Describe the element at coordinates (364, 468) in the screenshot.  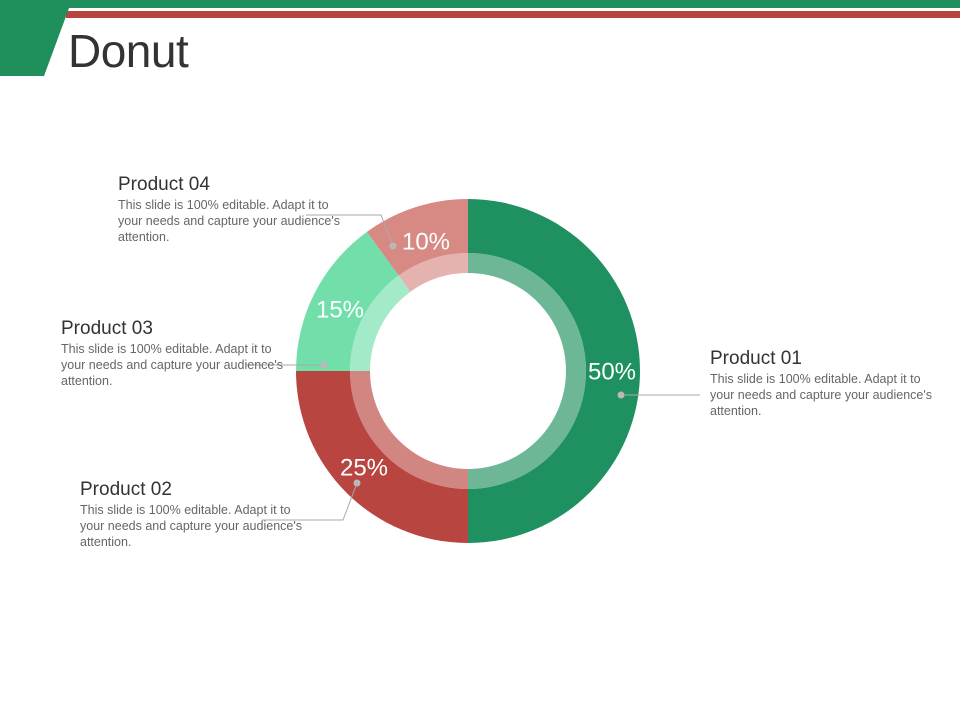
I see `slice-percent-label-product-02: 25%` at that location.